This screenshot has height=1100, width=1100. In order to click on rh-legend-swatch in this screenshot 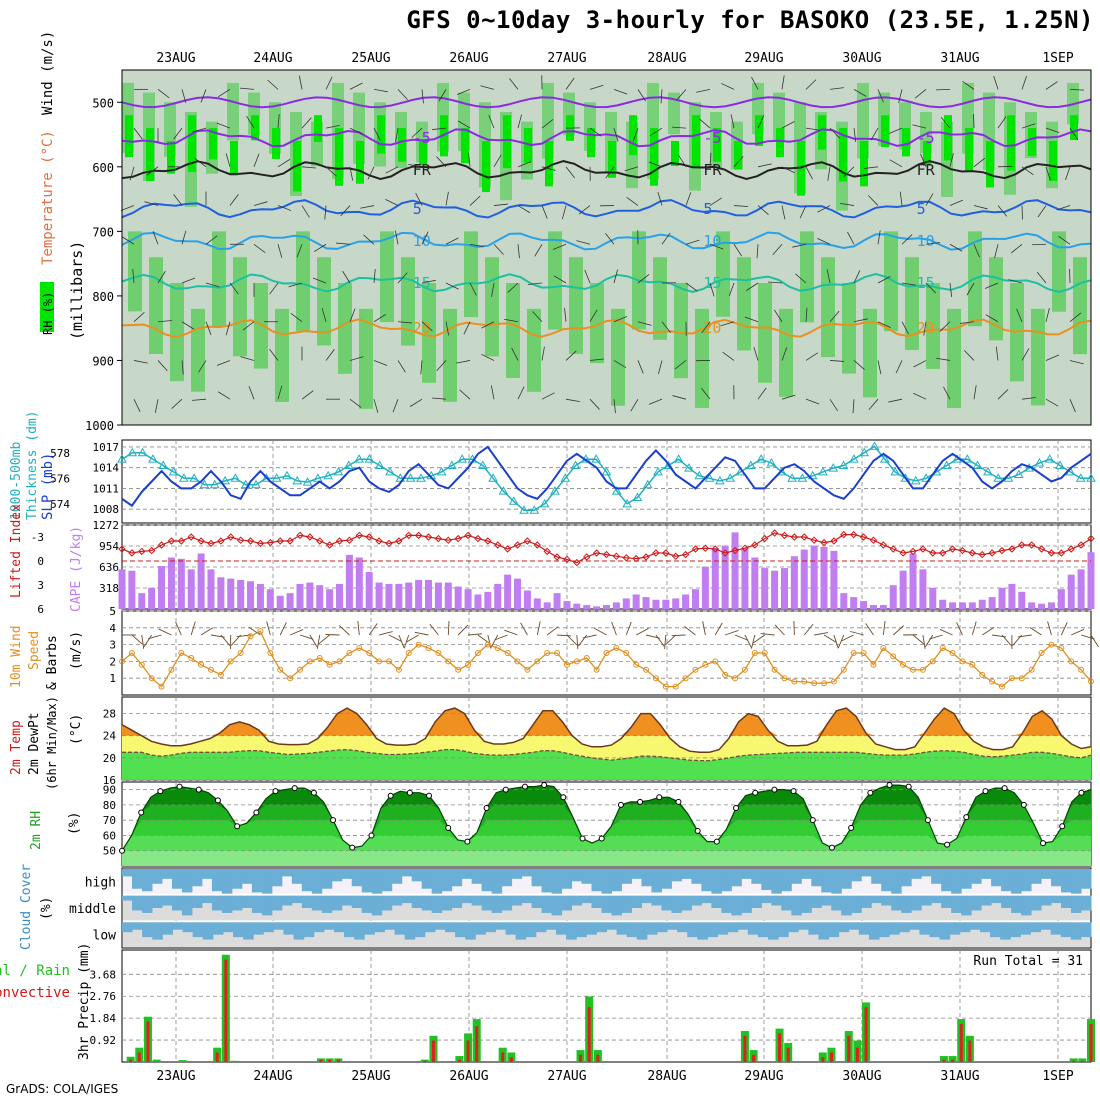, I will do `click(47, 307)`.